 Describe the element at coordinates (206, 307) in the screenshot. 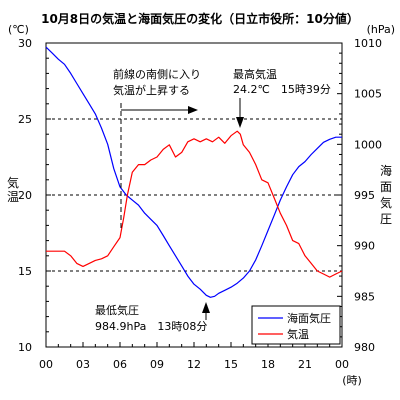

I see `annotation-min-arrow-head` at that location.